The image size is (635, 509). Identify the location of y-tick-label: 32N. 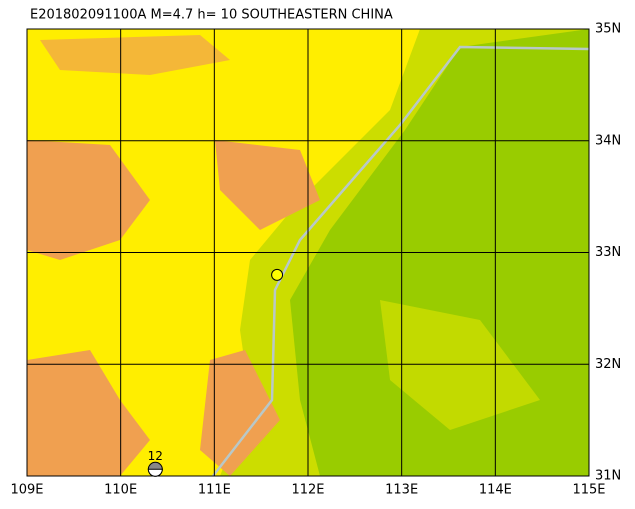
(608, 364).